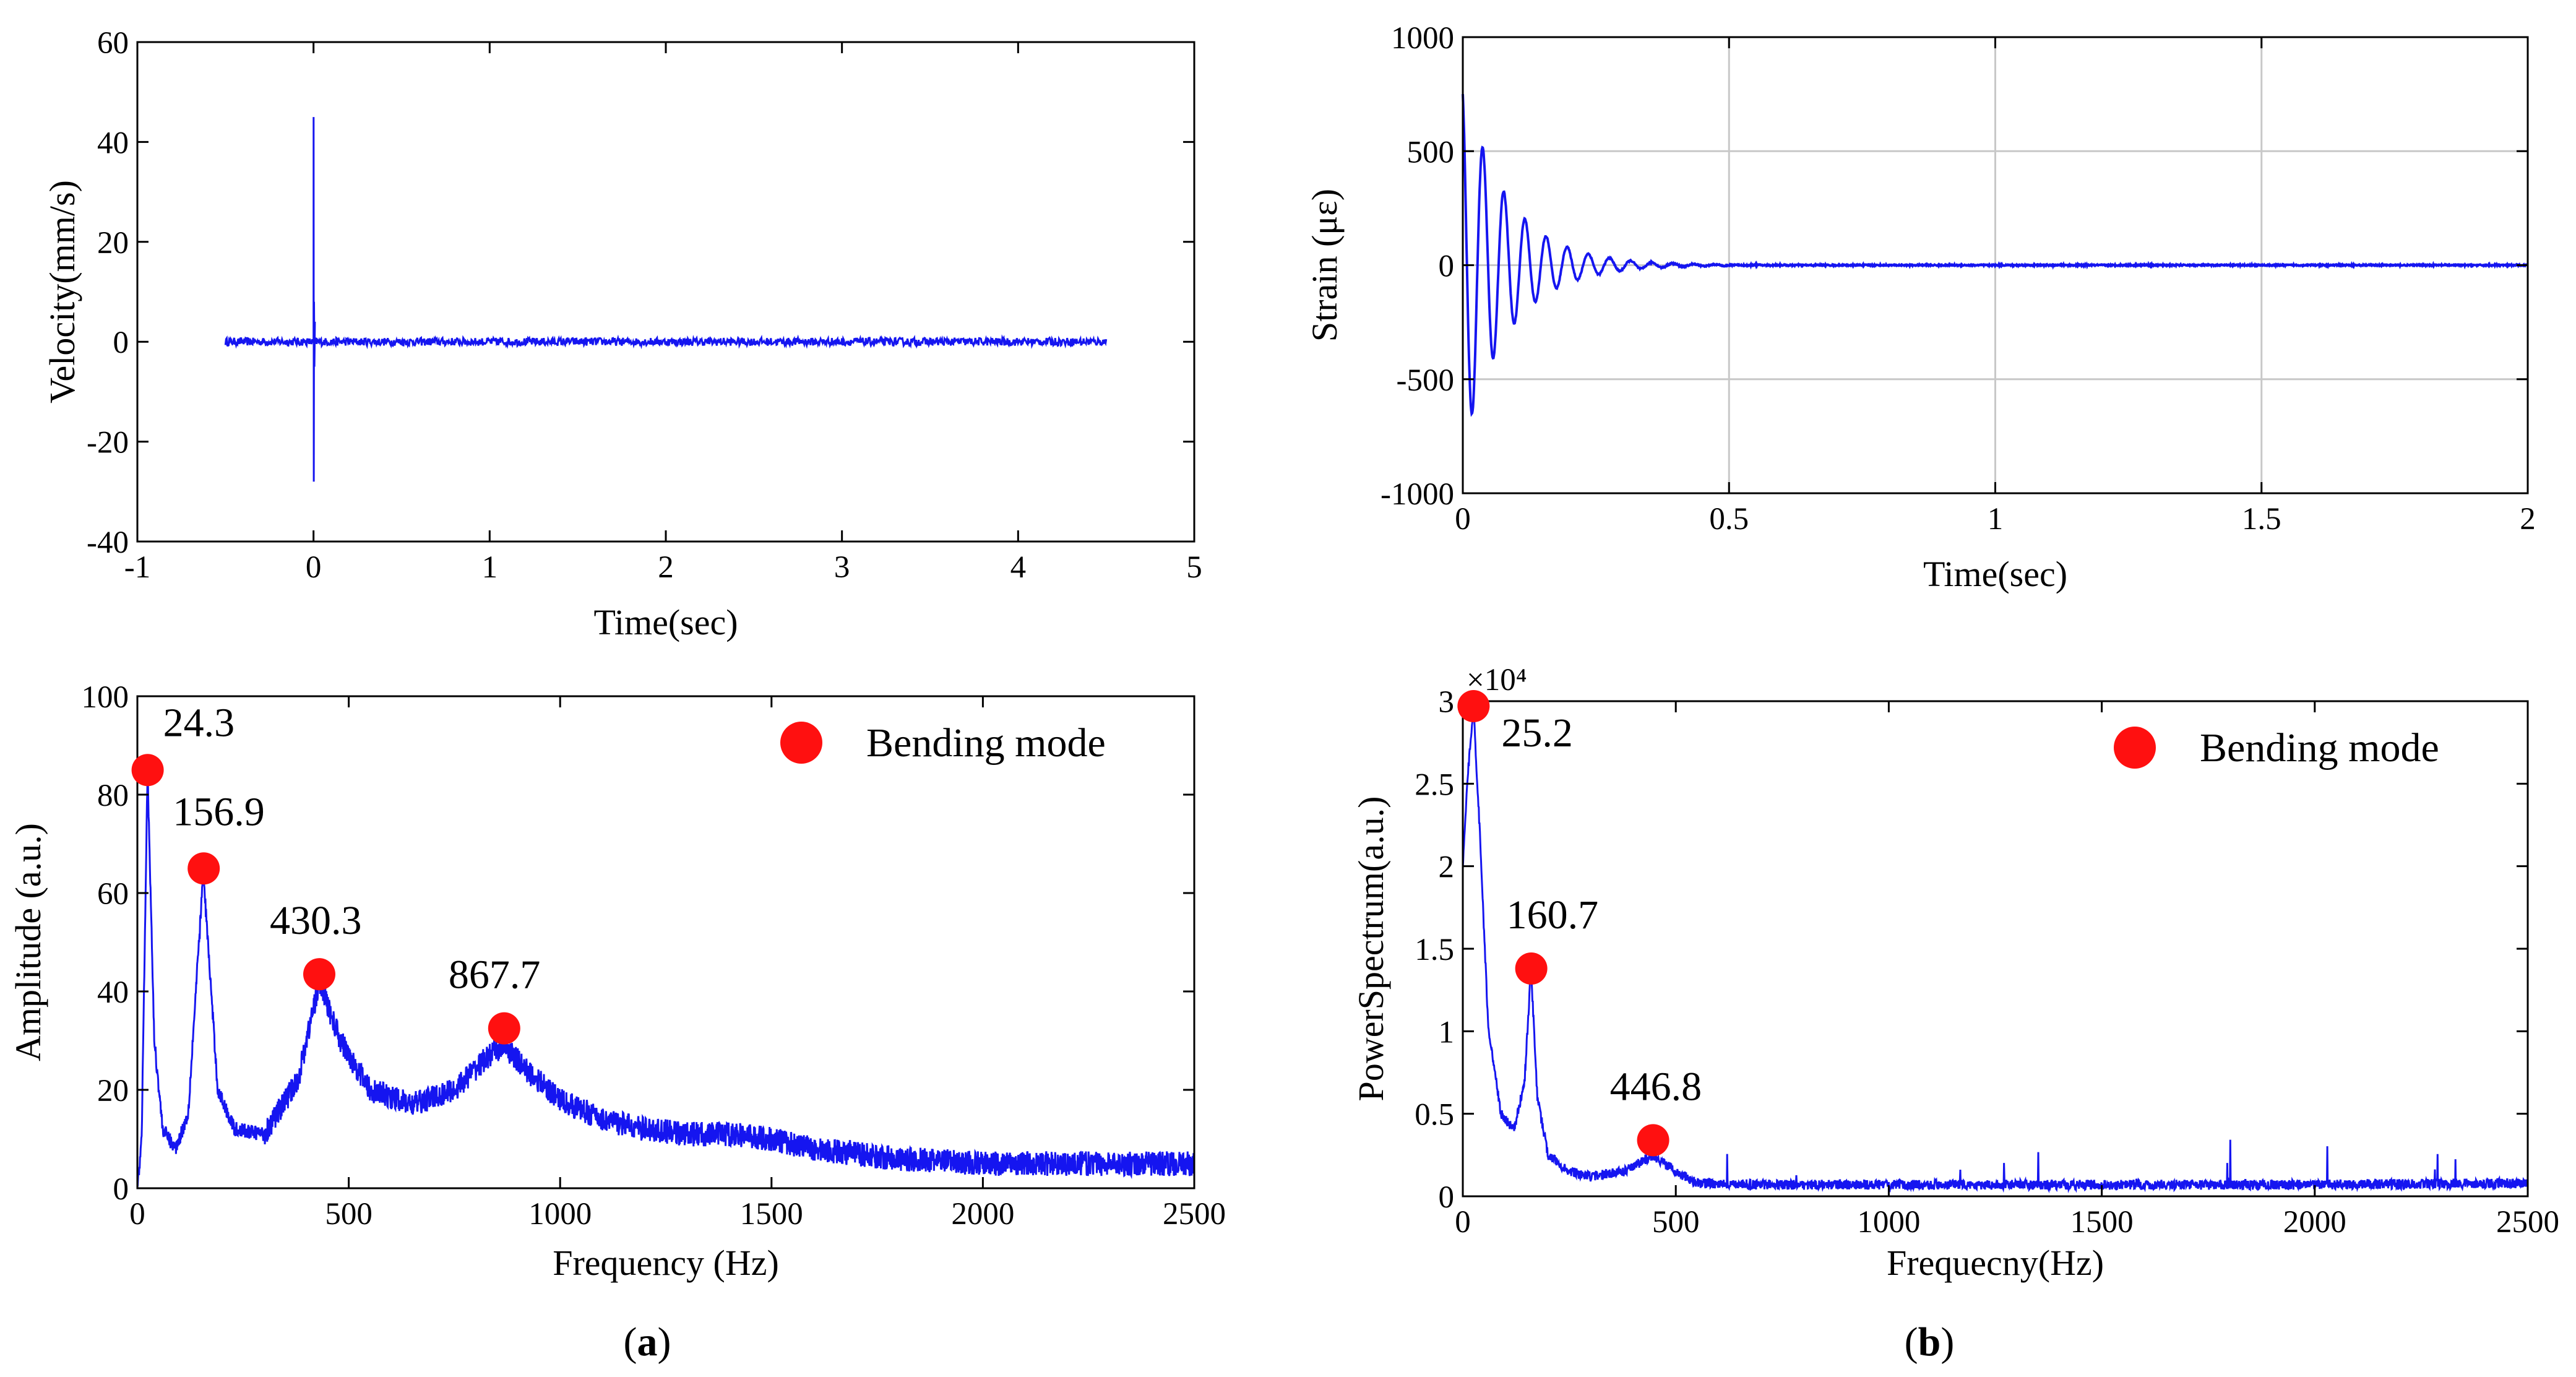 This screenshot has height=1377, width=2576. Describe the element at coordinates (1434, 1115) in the screenshot. I see `y-tick-label: 0.5` at that location.